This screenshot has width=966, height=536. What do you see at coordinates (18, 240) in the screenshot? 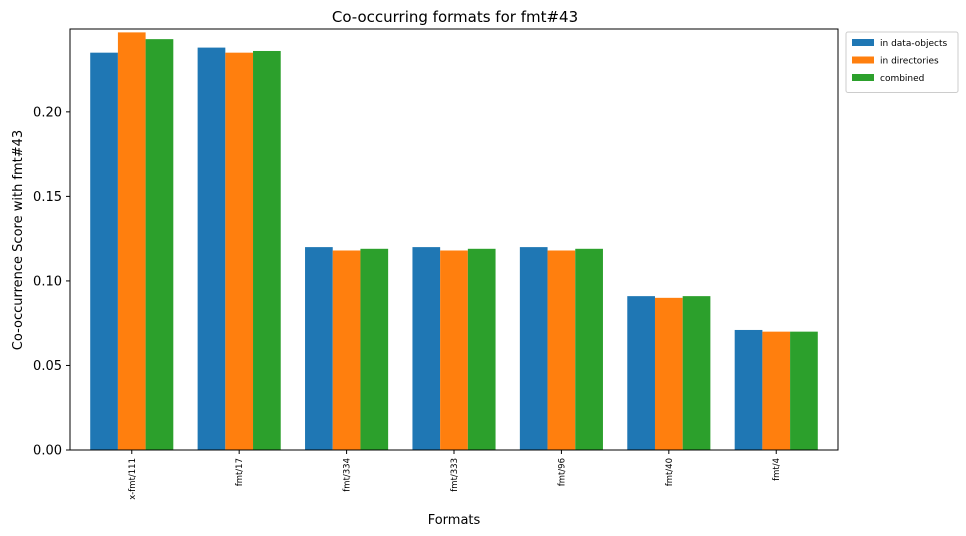
I see `y-axis-label: Co-occurrence Score with fmt#43` at bounding box center [18, 240].